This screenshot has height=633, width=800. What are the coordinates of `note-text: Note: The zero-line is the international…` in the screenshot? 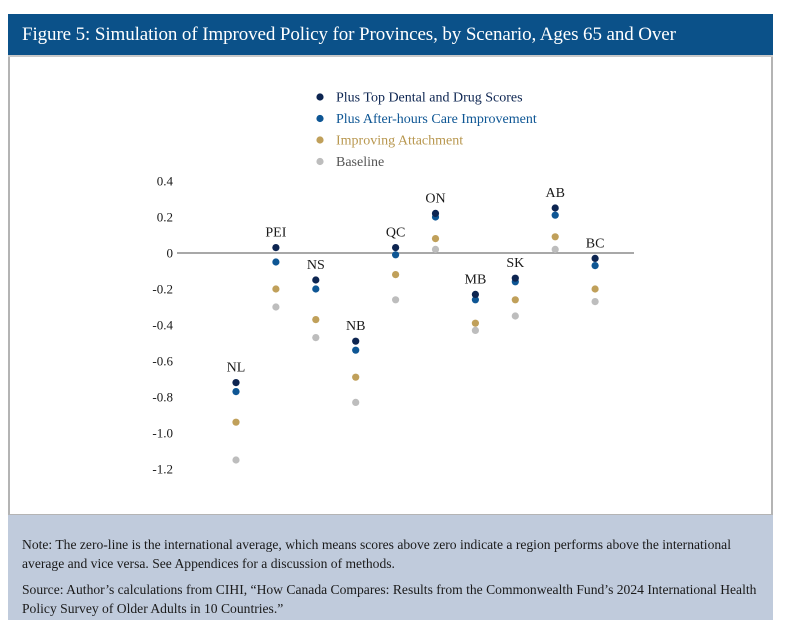 It's located at (376, 554).